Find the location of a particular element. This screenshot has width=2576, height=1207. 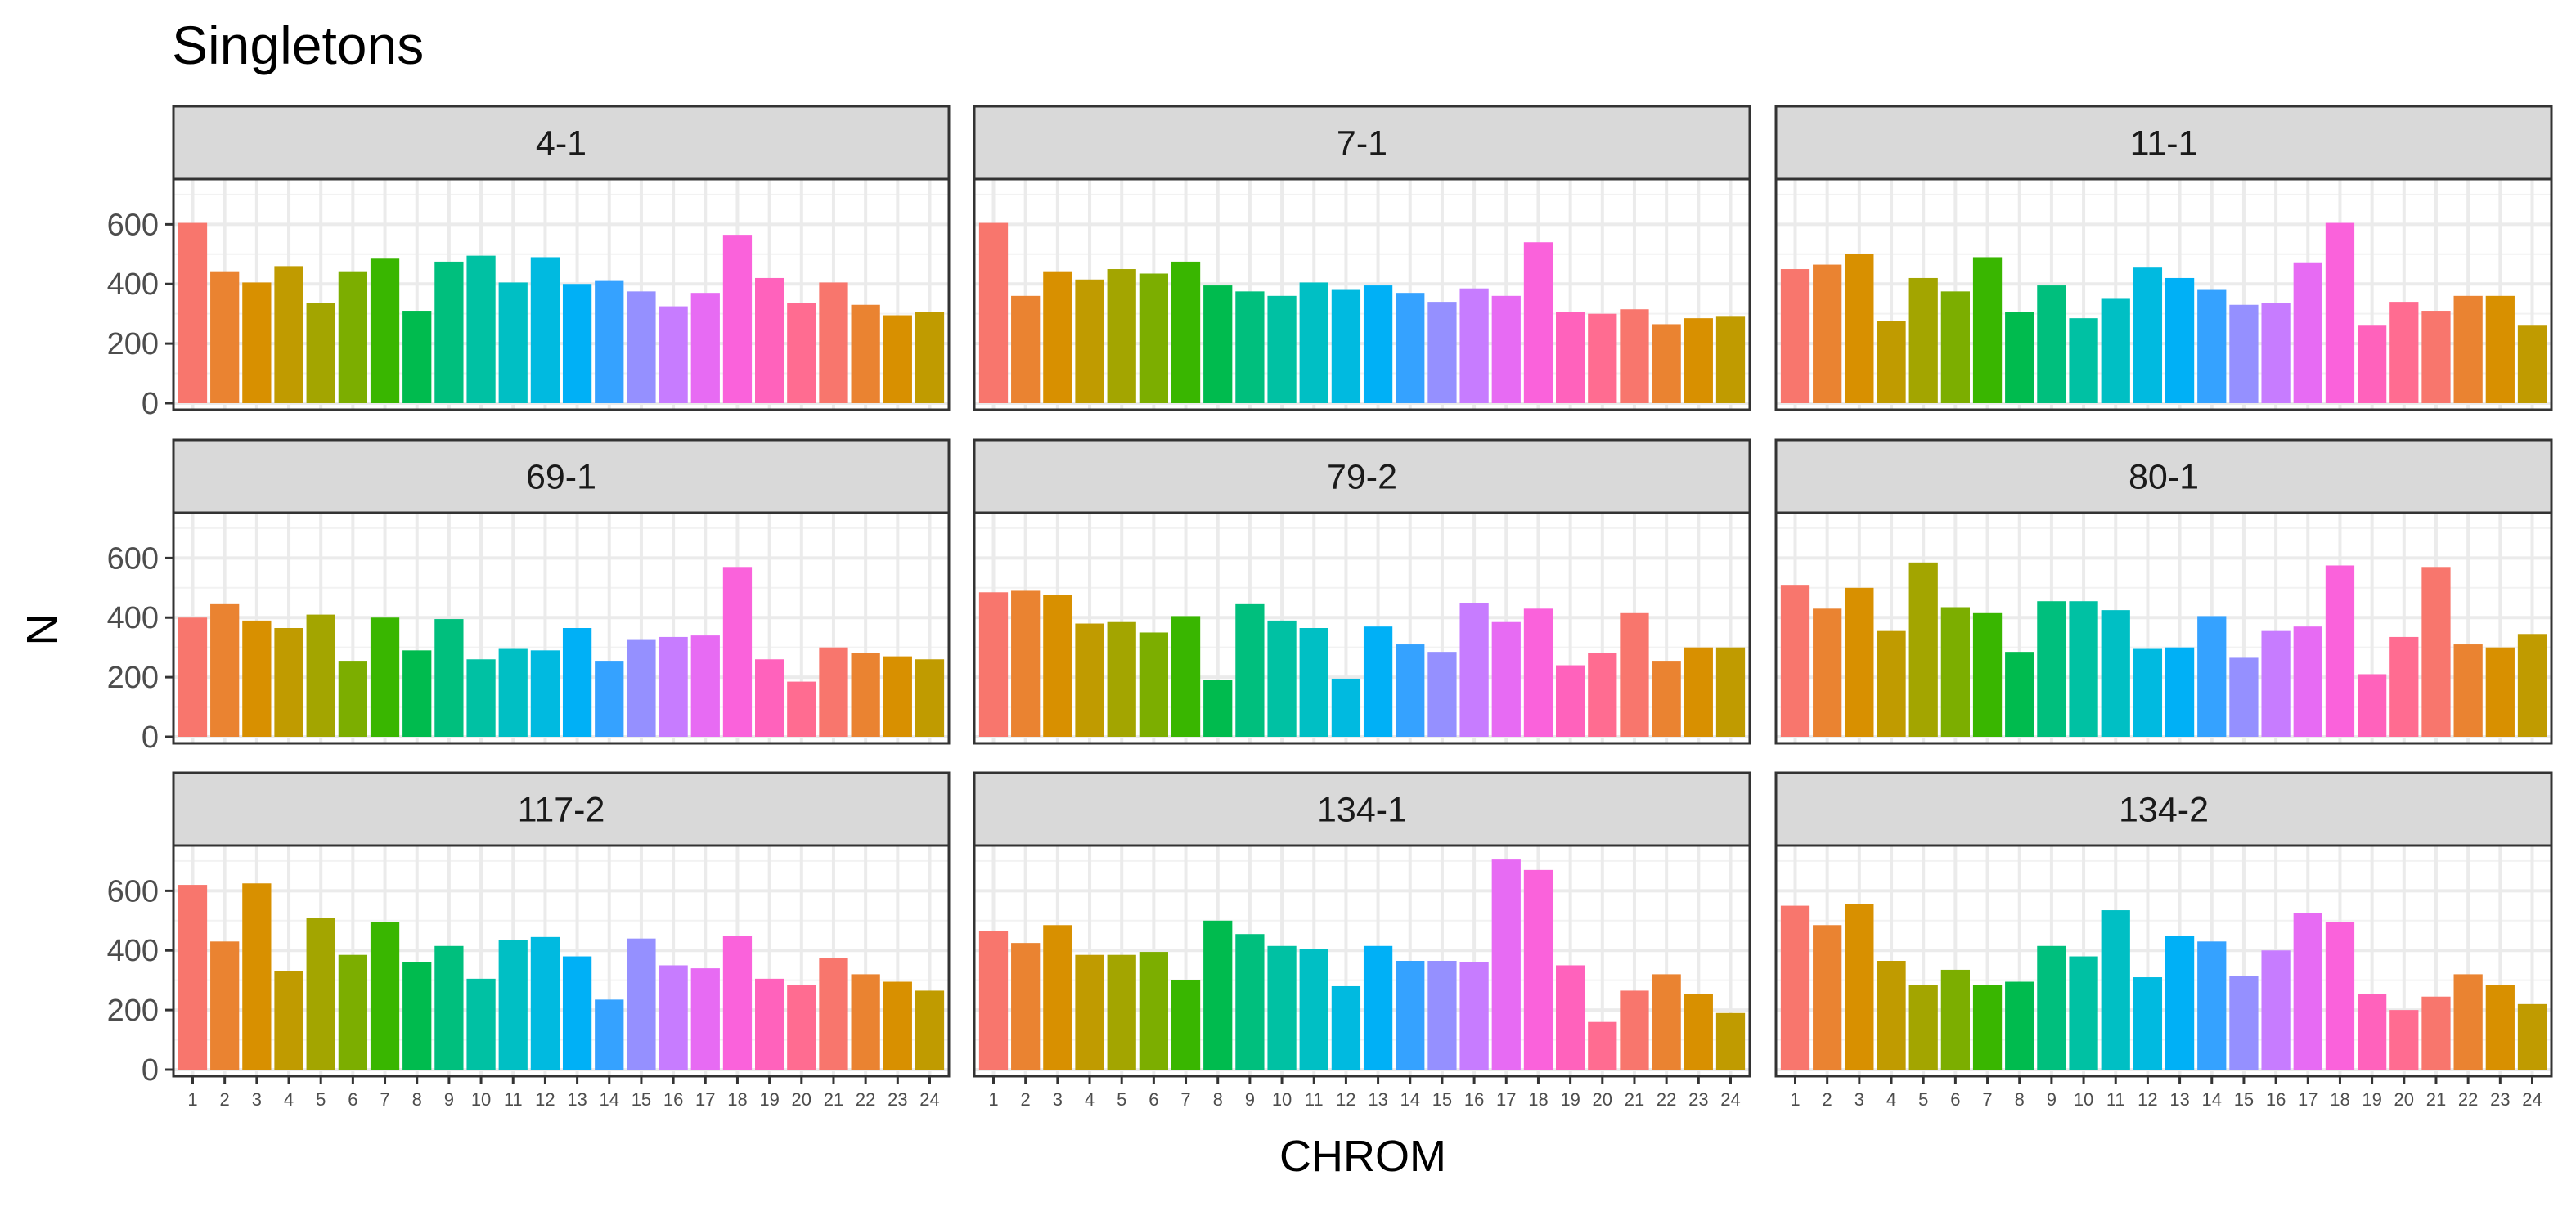

facet-strip-label: 69-1 is located at coordinates (561, 477).